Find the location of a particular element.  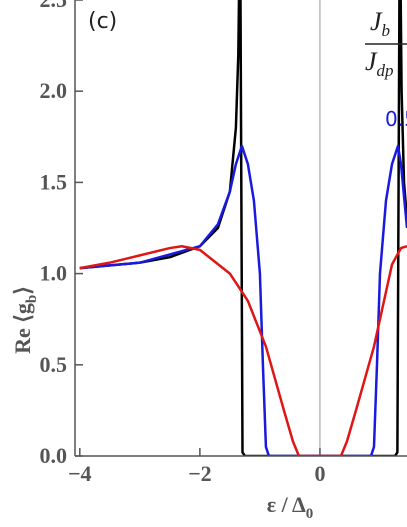

y-label-sub: b is located at coordinates (32, 299).